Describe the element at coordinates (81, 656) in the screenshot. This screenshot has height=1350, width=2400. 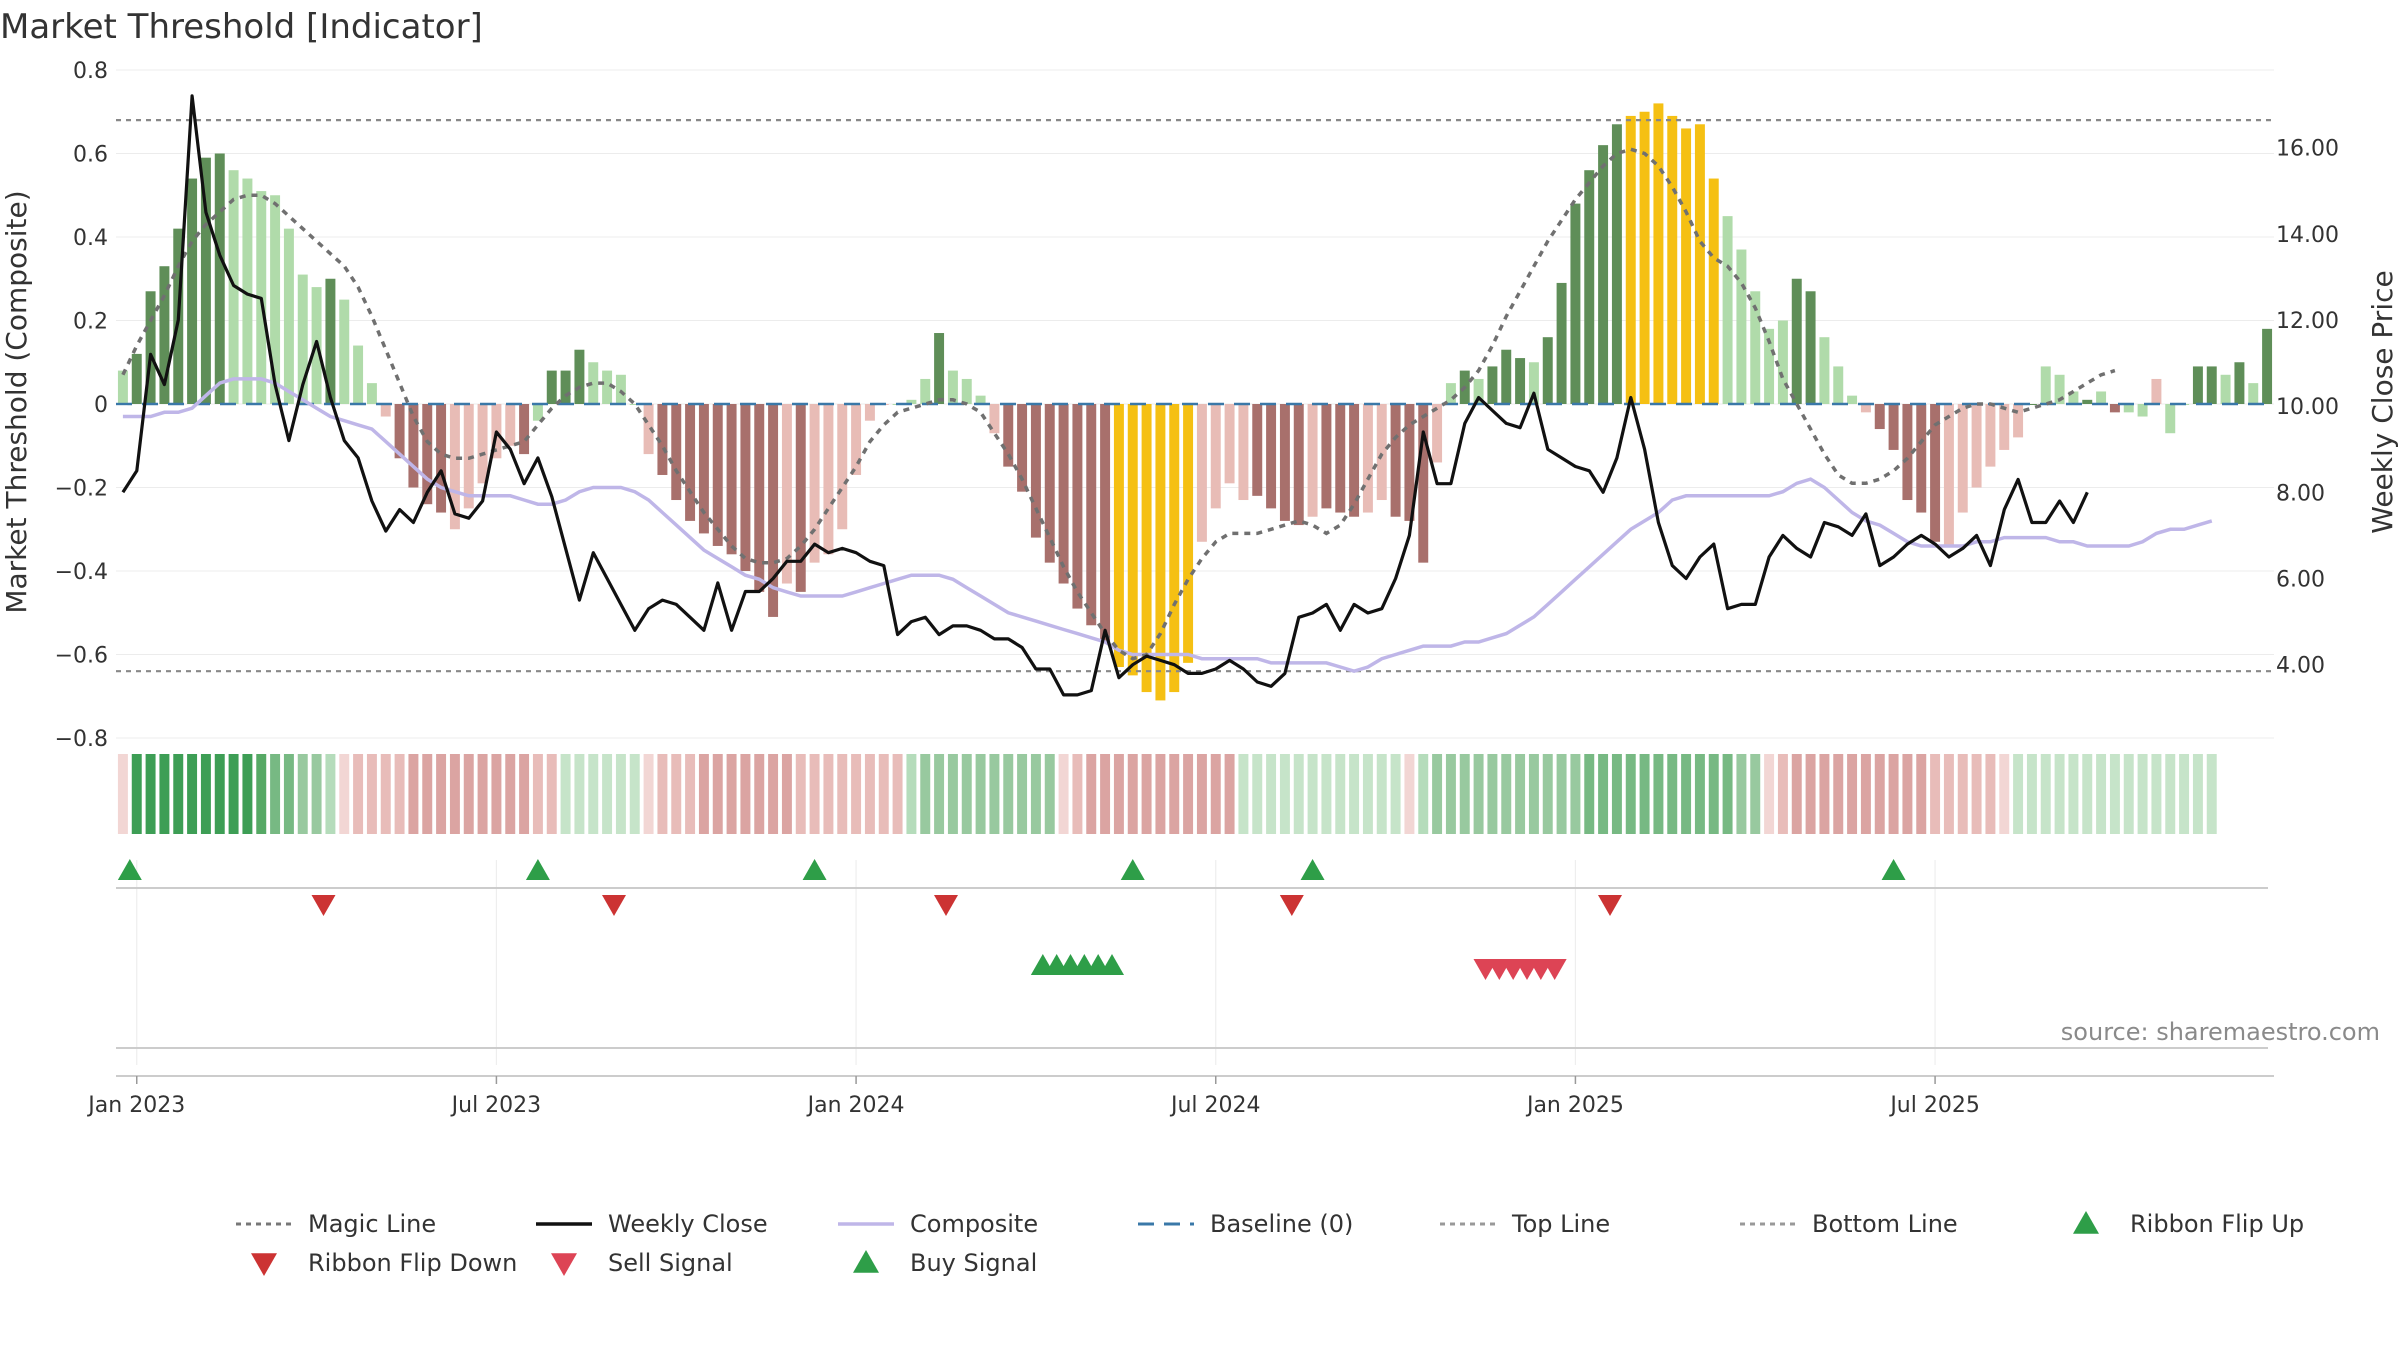
I see `left-tick-label: −0.6` at that location.